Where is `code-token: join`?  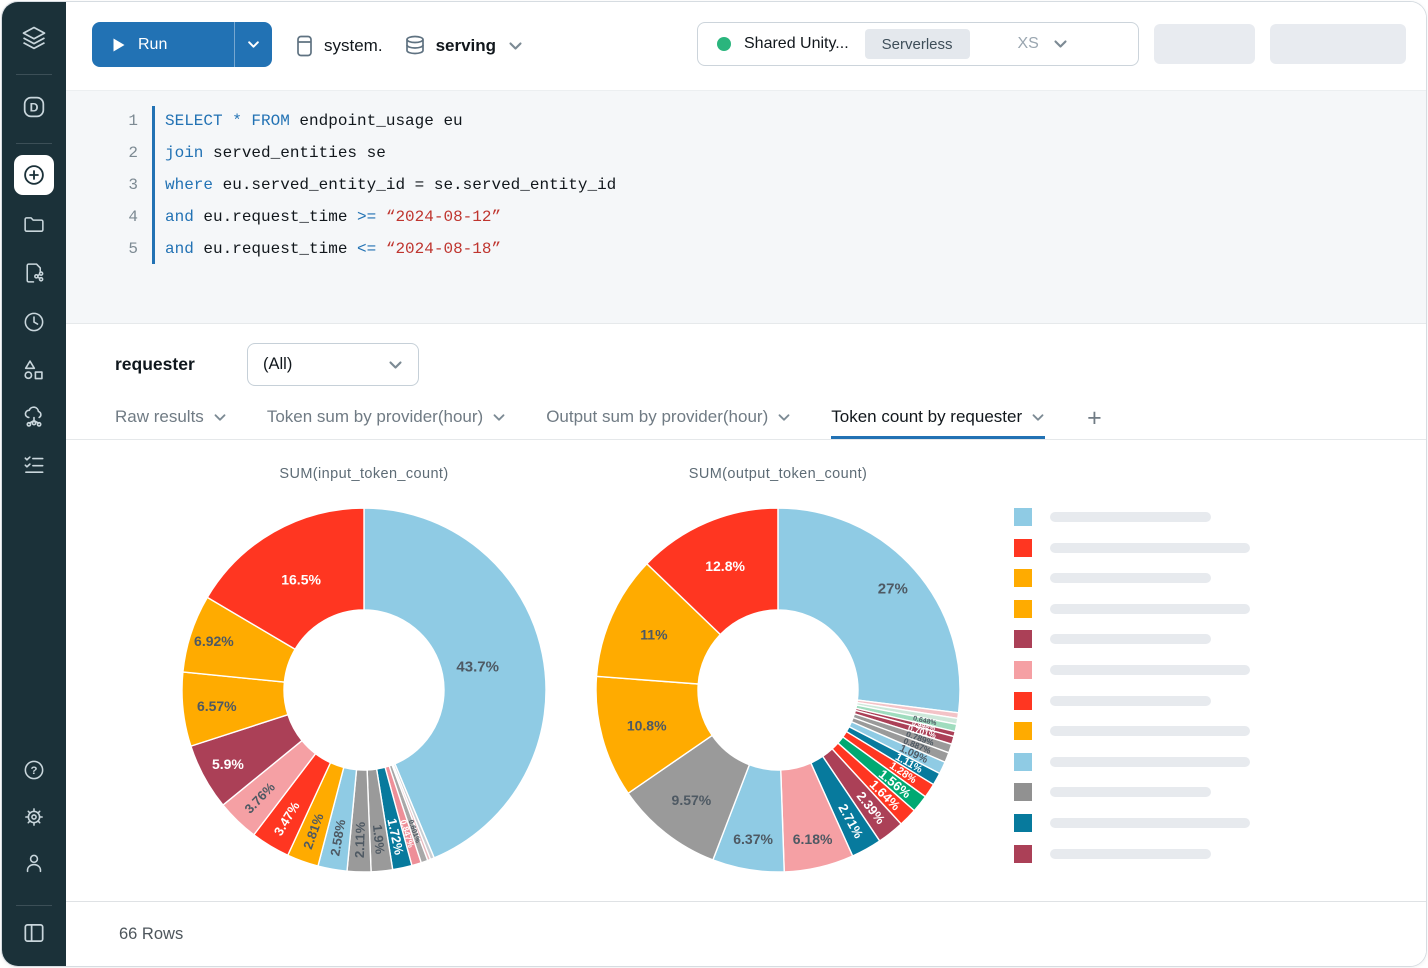 code-token: join is located at coordinates (184, 153).